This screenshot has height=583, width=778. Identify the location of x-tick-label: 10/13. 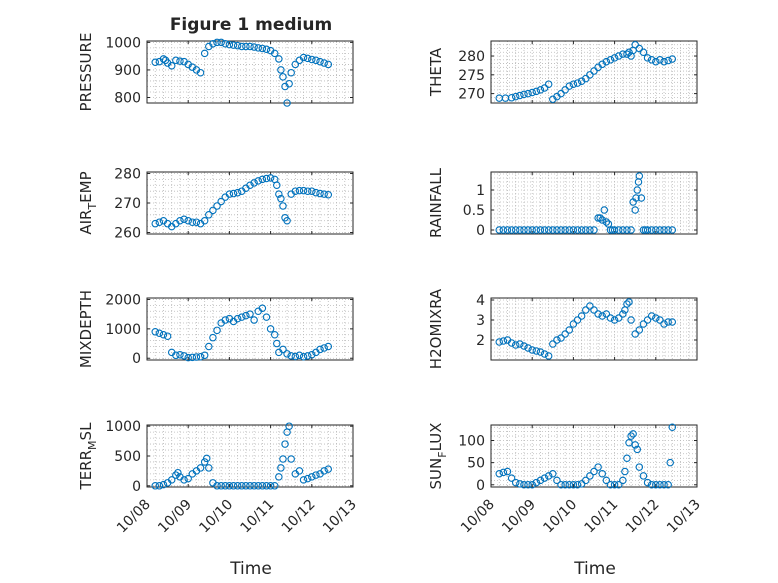
(684, 517).